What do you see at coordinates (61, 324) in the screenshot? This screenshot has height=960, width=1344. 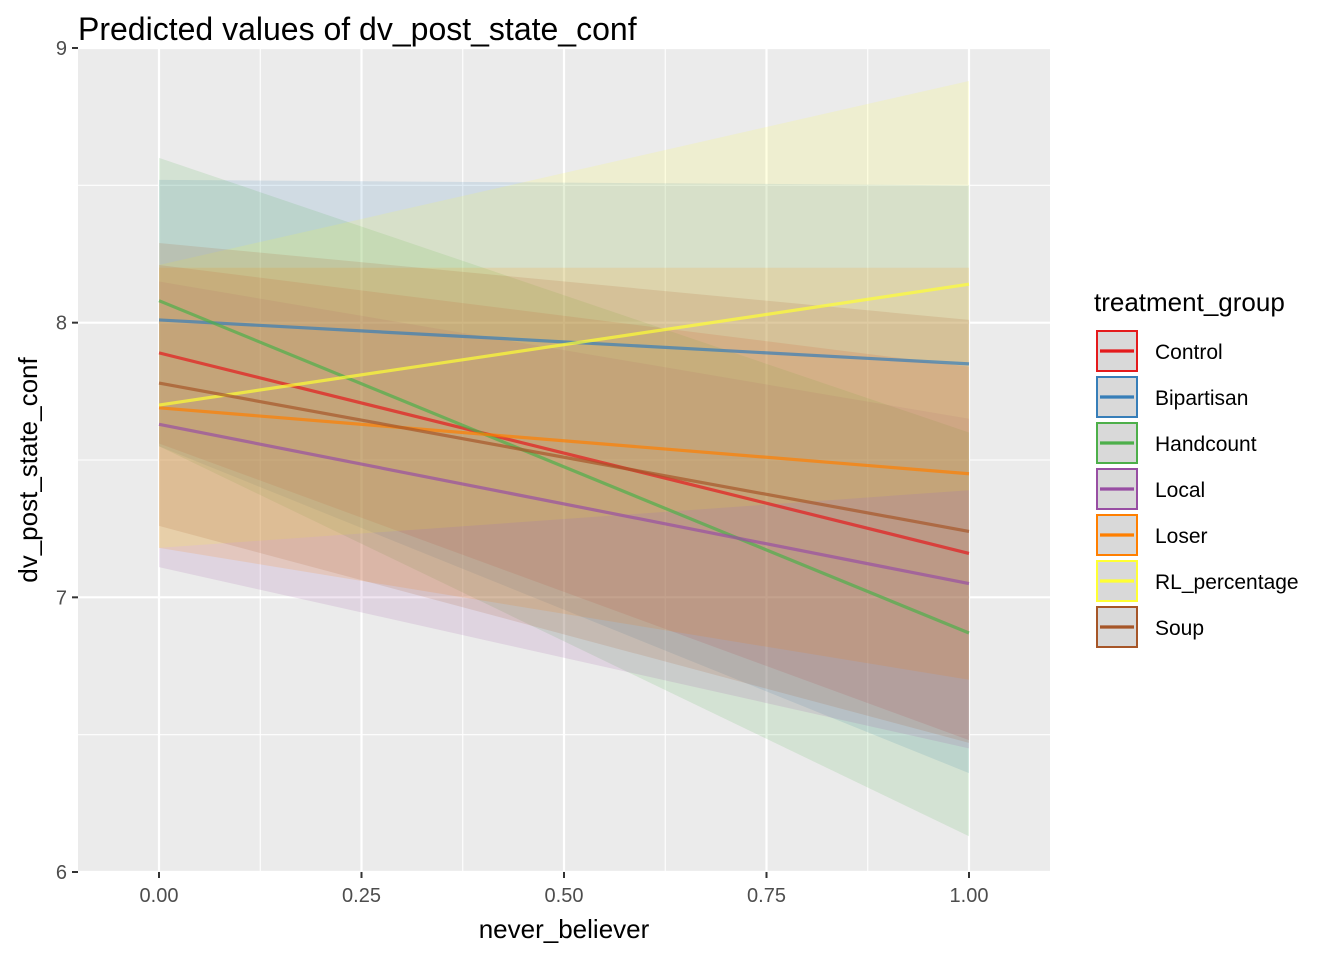 I see `y-tick-label: 8` at bounding box center [61, 324].